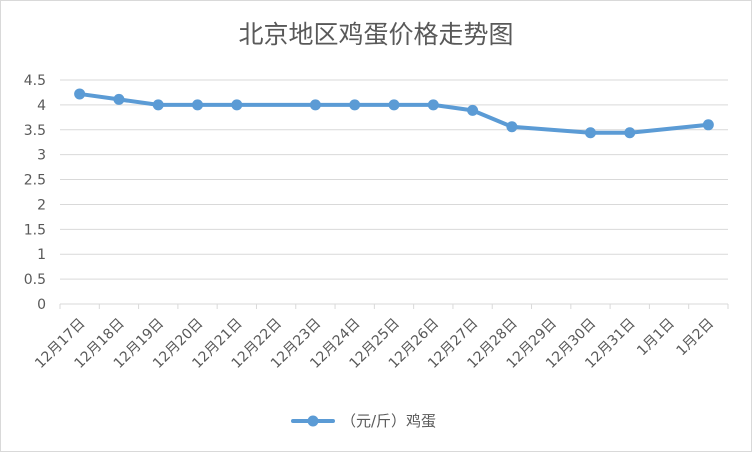  Describe the element at coordinates (35, 81) in the screenshot. I see `y-tick-label: 4.5` at that location.